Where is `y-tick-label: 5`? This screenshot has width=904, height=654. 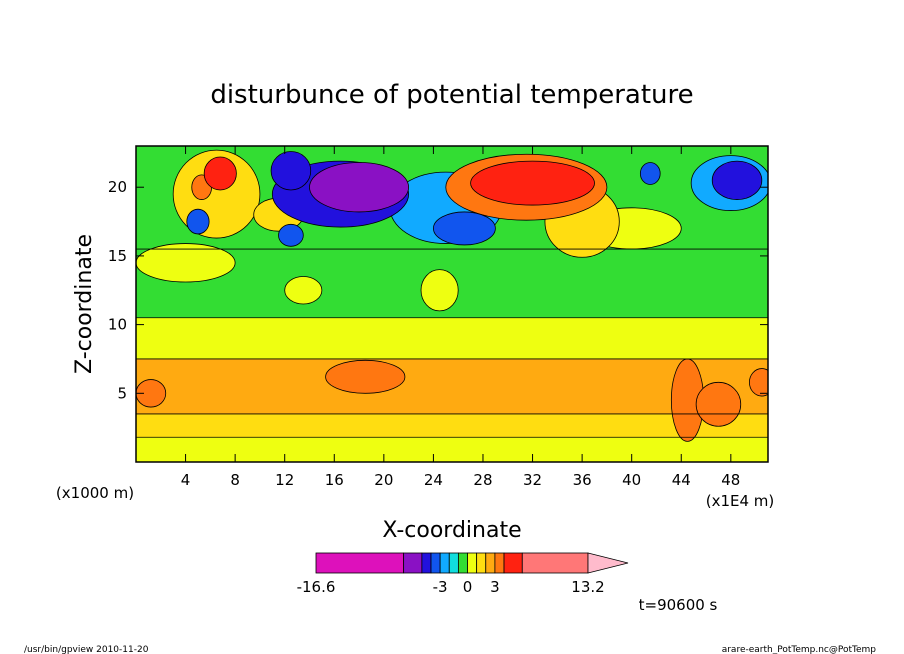 y-tick-label: 5 is located at coordinates (122, 393).